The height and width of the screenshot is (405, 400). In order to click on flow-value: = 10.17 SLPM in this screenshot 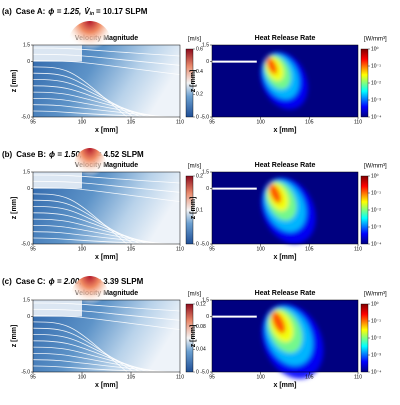, I will do `click(122, 11)`.